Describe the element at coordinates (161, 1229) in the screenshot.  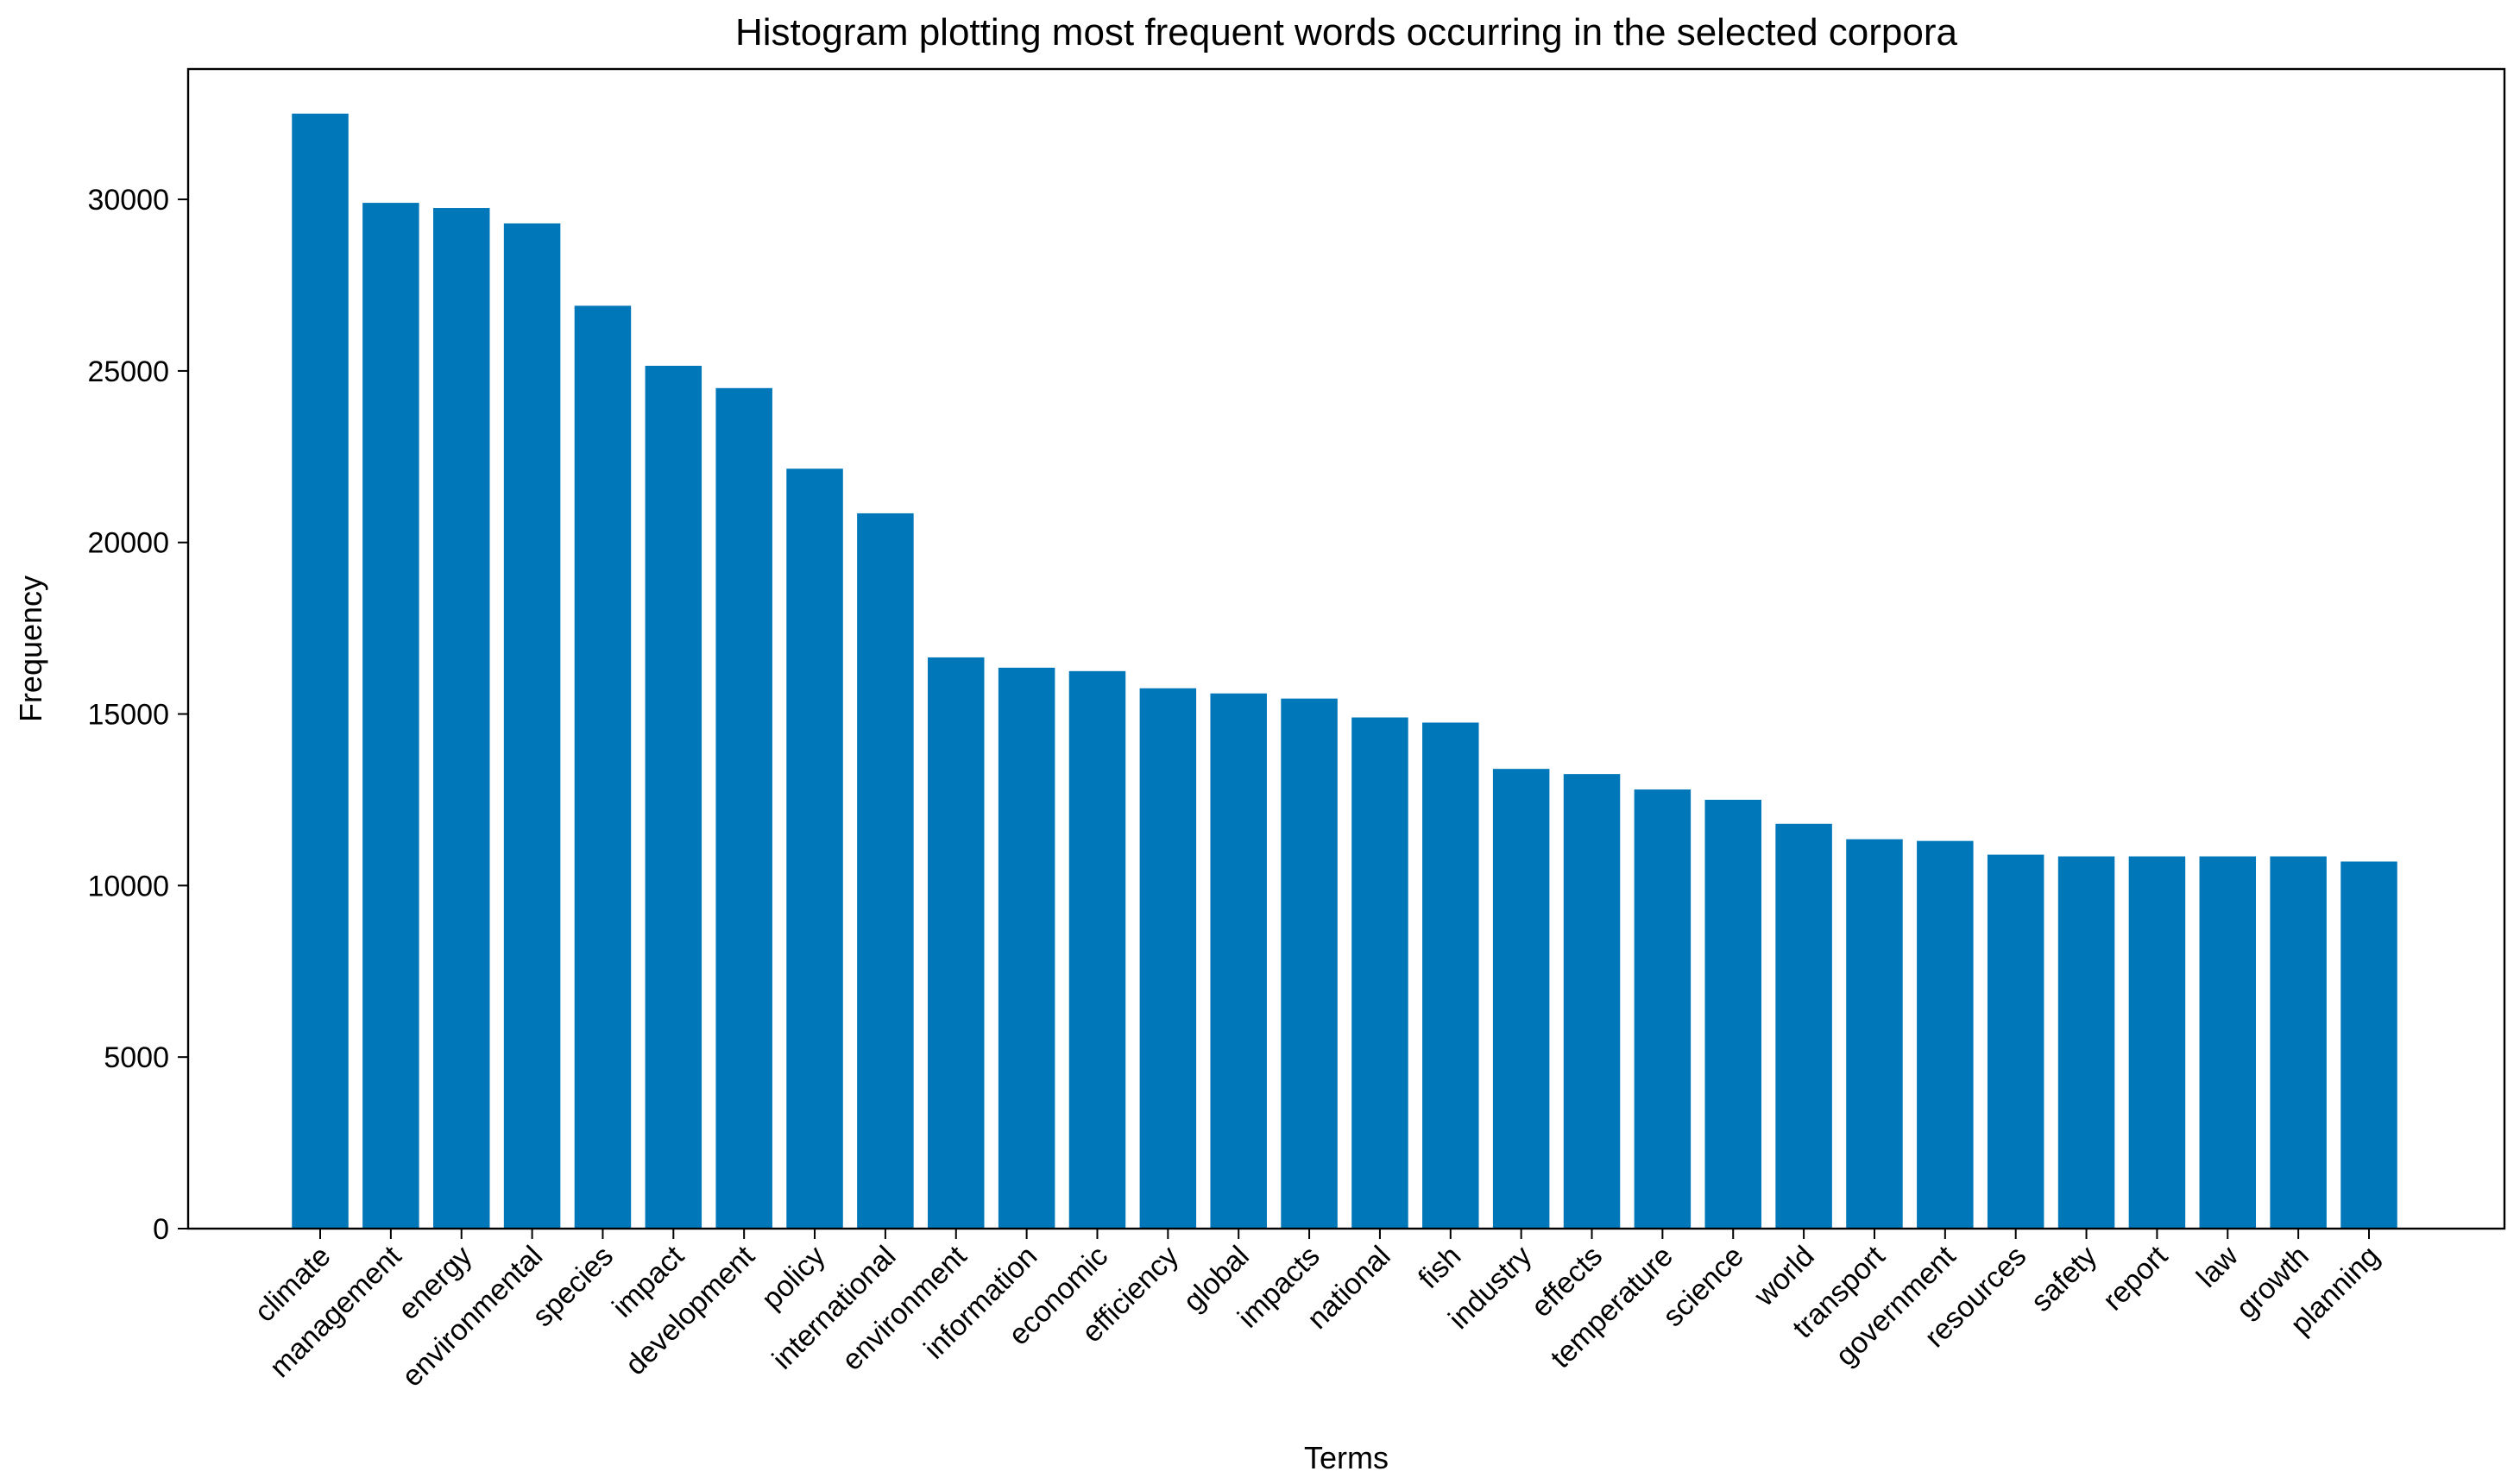
I see `y-tick-label: 0` at that location.